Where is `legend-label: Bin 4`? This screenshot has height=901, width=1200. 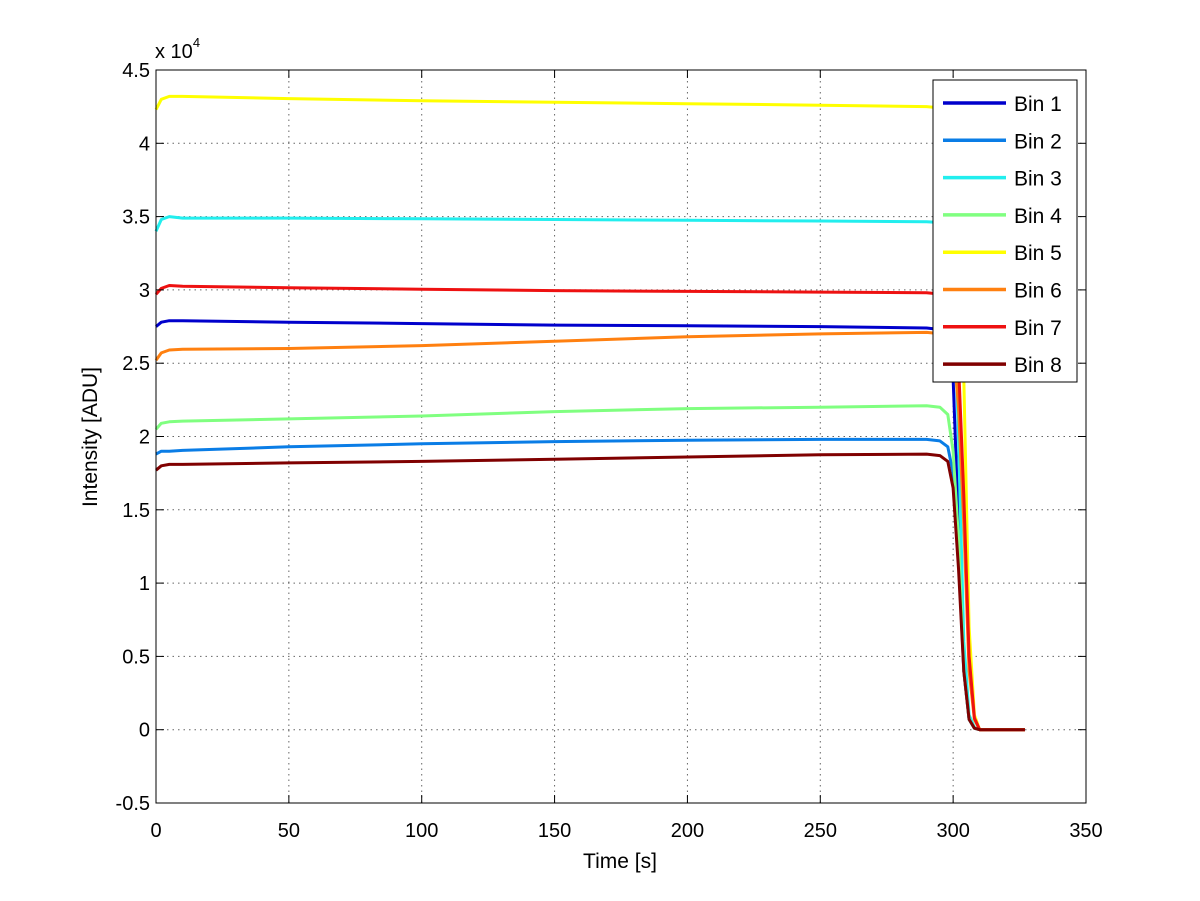 legend-label: Bin 4 is located at coordinates (1038, 216).